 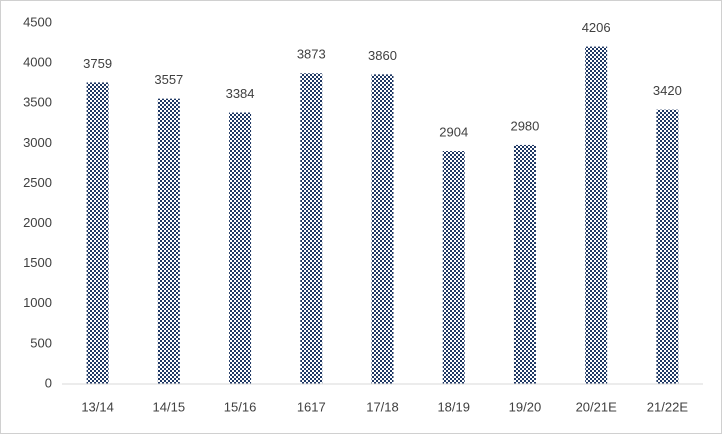 I want to click on data-label: 3384, so click(x=240, y=93).